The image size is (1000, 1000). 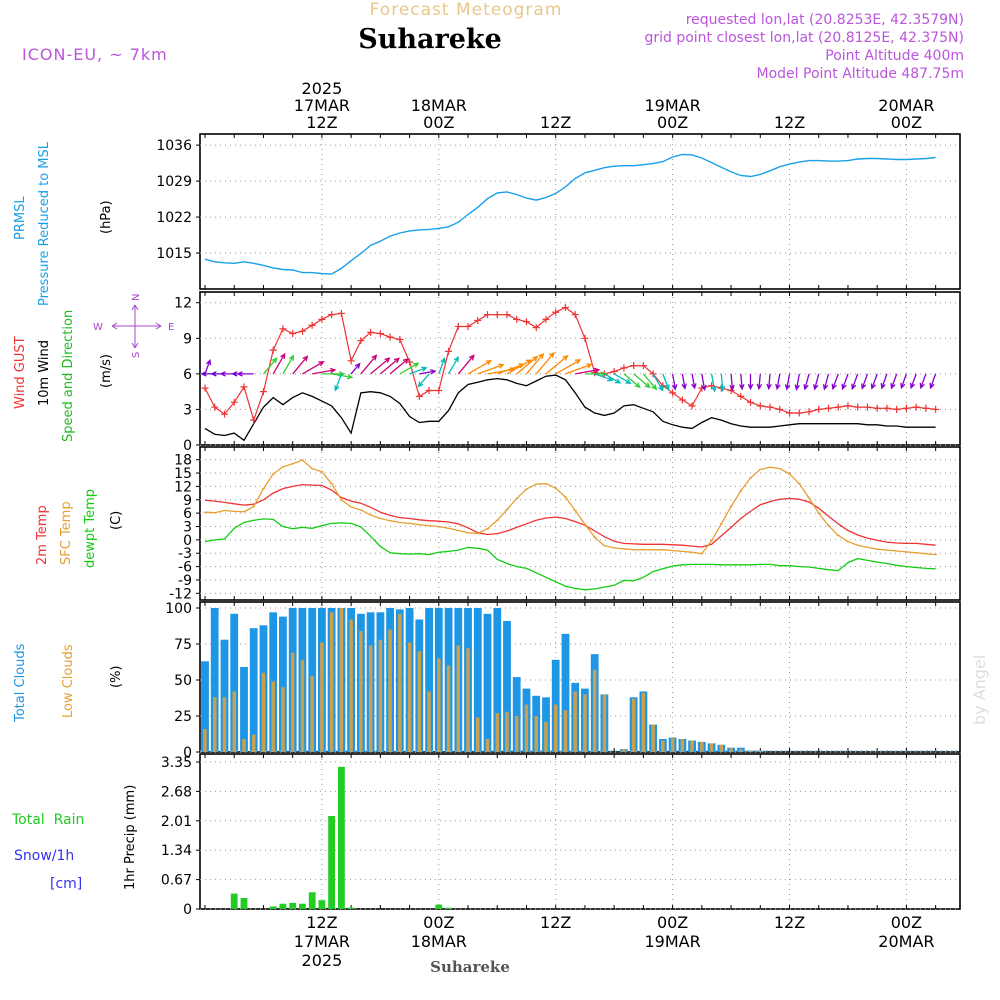 I want to click on top-axis-label: 19MAR, so click(x=672, y=105).